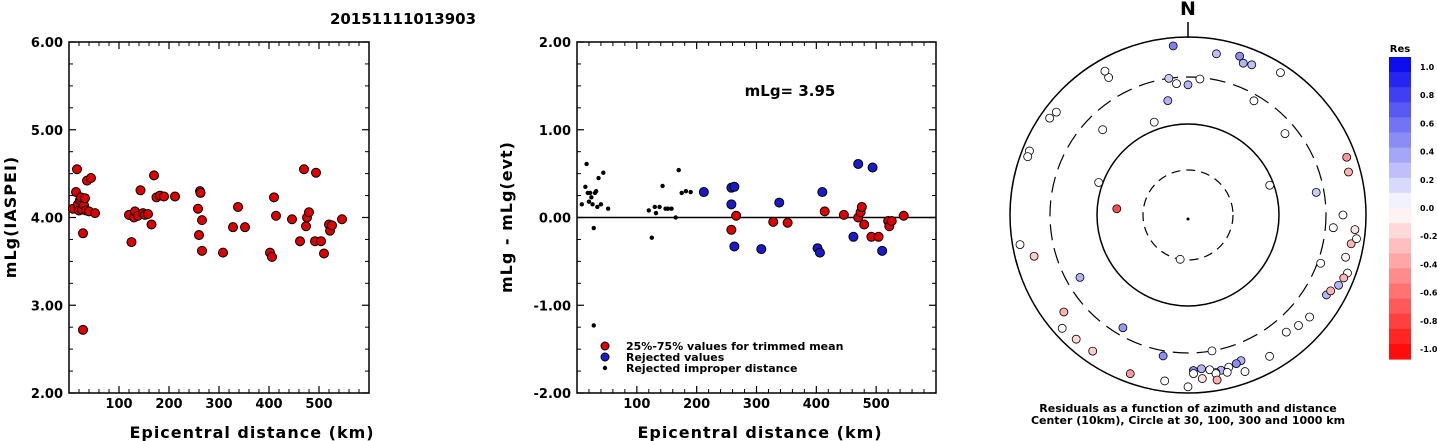 This screenshot has height=441, width=1437. I want to click on colorbar-labels: 1.0 0.8 0.6 0.4 0.2 0.0 -0.2 -0.4 -0.6 -0.8 -1.0, so click(1428, 208).